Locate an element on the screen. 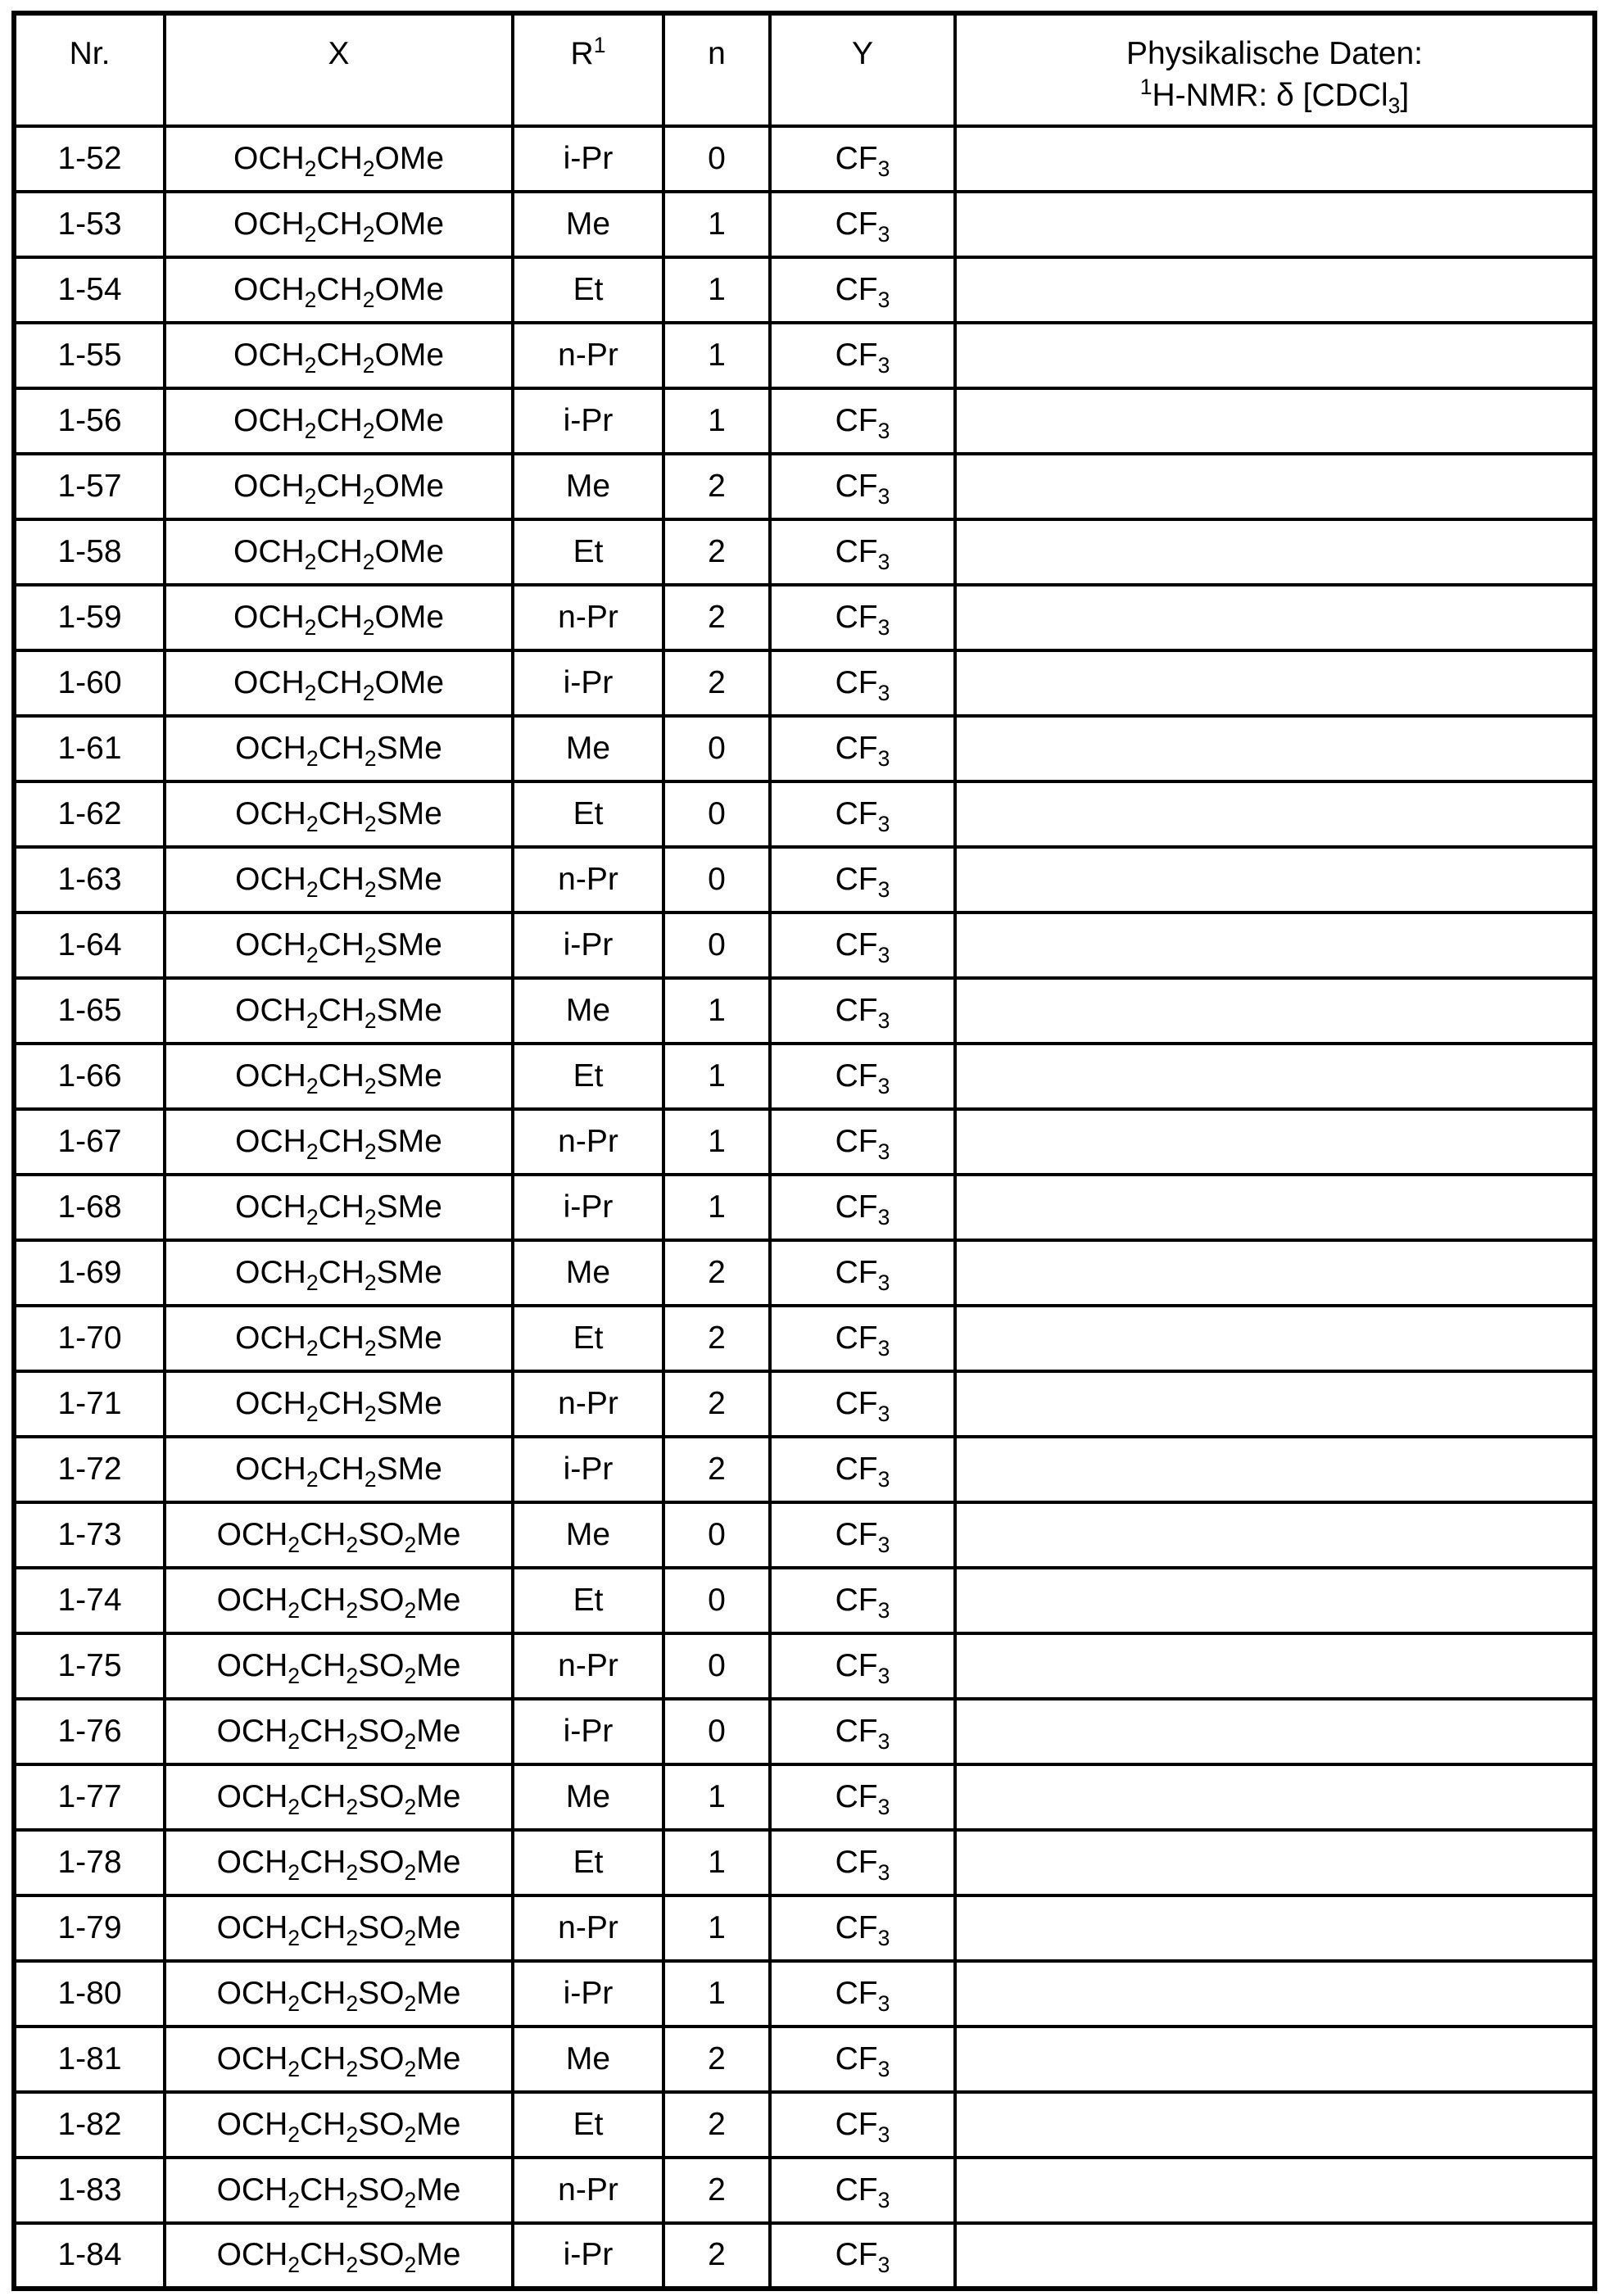 This screenshot has width=1603, height=2296. cell-nr: 1-84 is located at coordinates (89, 2255).